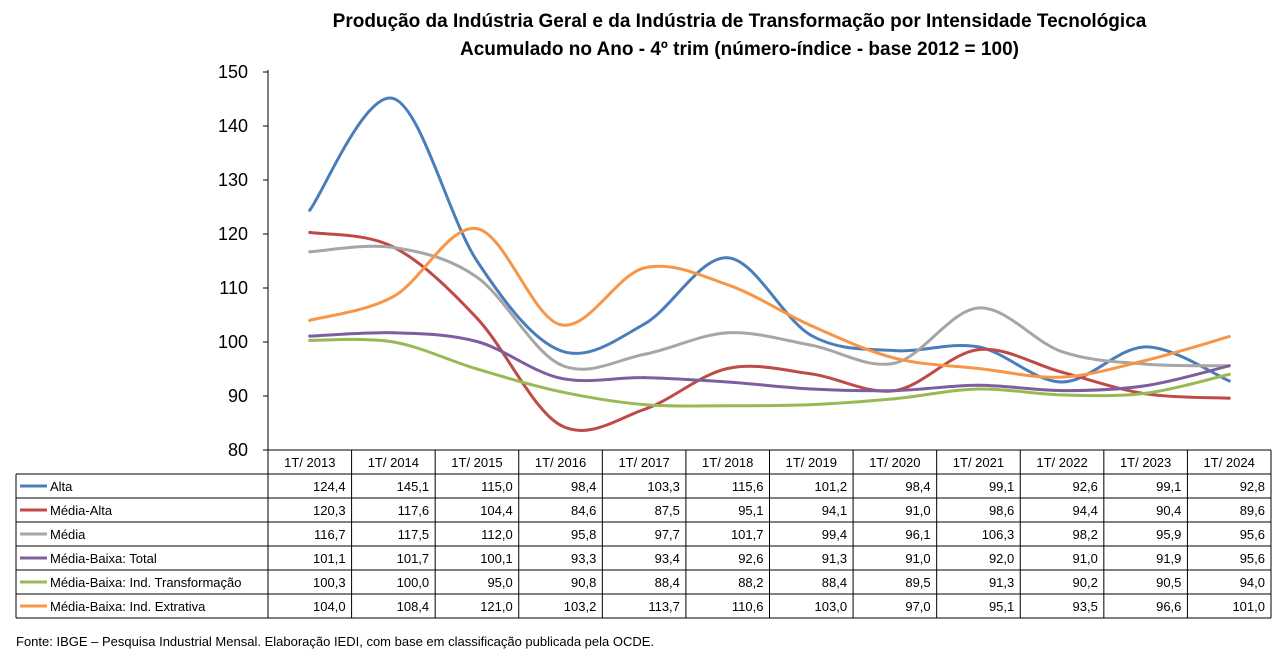  I want to click on table-cell-value: 84,6, so click(583, 510).